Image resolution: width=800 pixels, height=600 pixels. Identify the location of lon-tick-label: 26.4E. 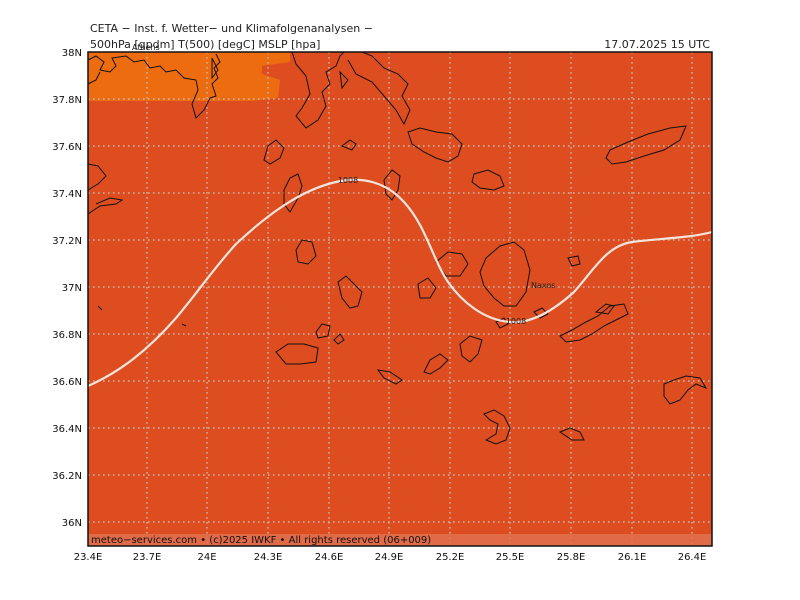
(692, 557).